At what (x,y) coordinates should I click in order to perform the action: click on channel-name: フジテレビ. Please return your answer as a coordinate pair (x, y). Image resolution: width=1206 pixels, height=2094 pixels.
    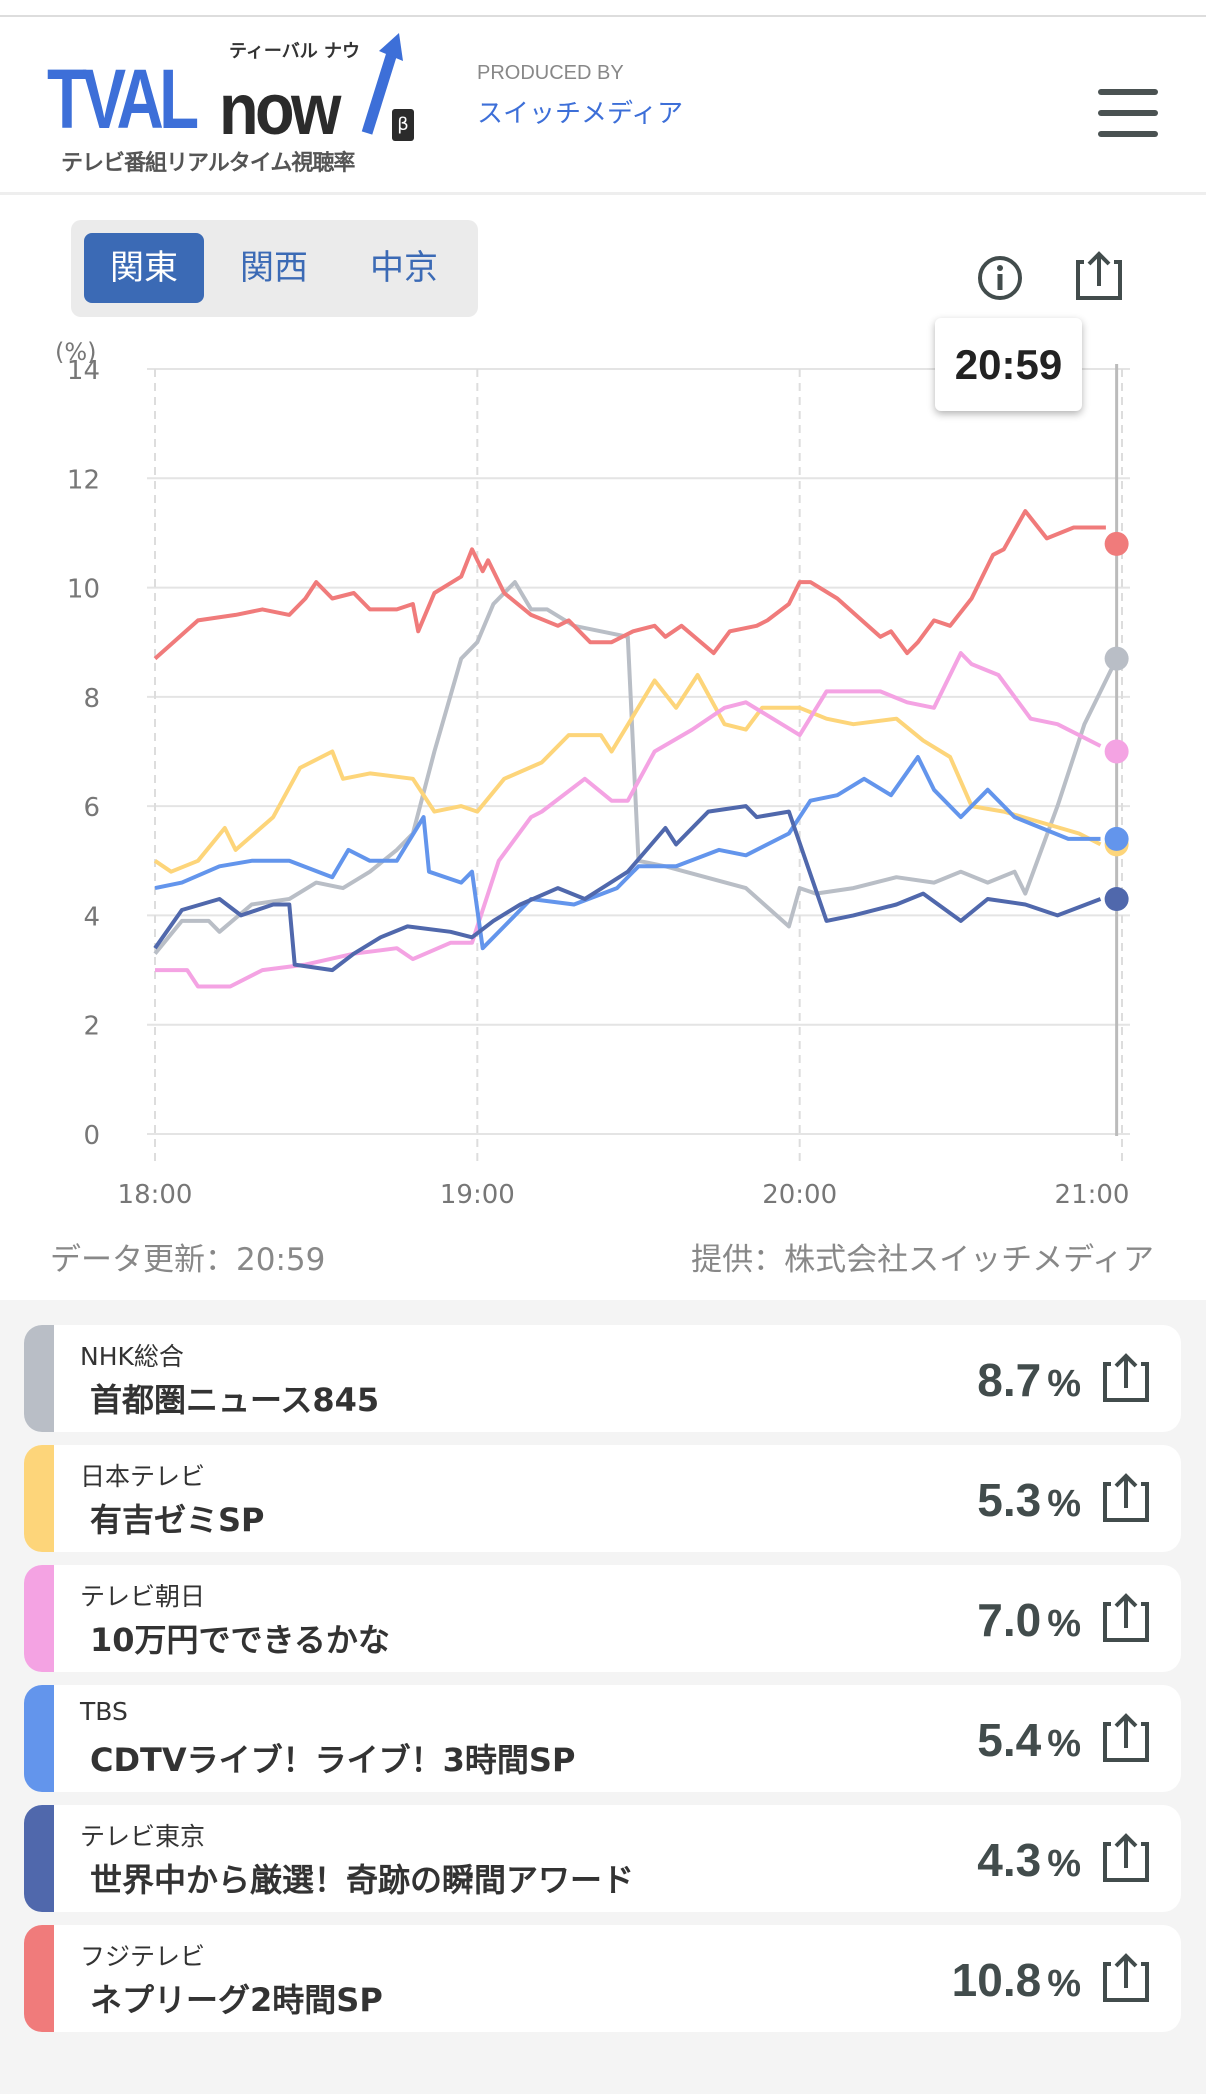
    Looking at the image, I should click on (143, 1956).